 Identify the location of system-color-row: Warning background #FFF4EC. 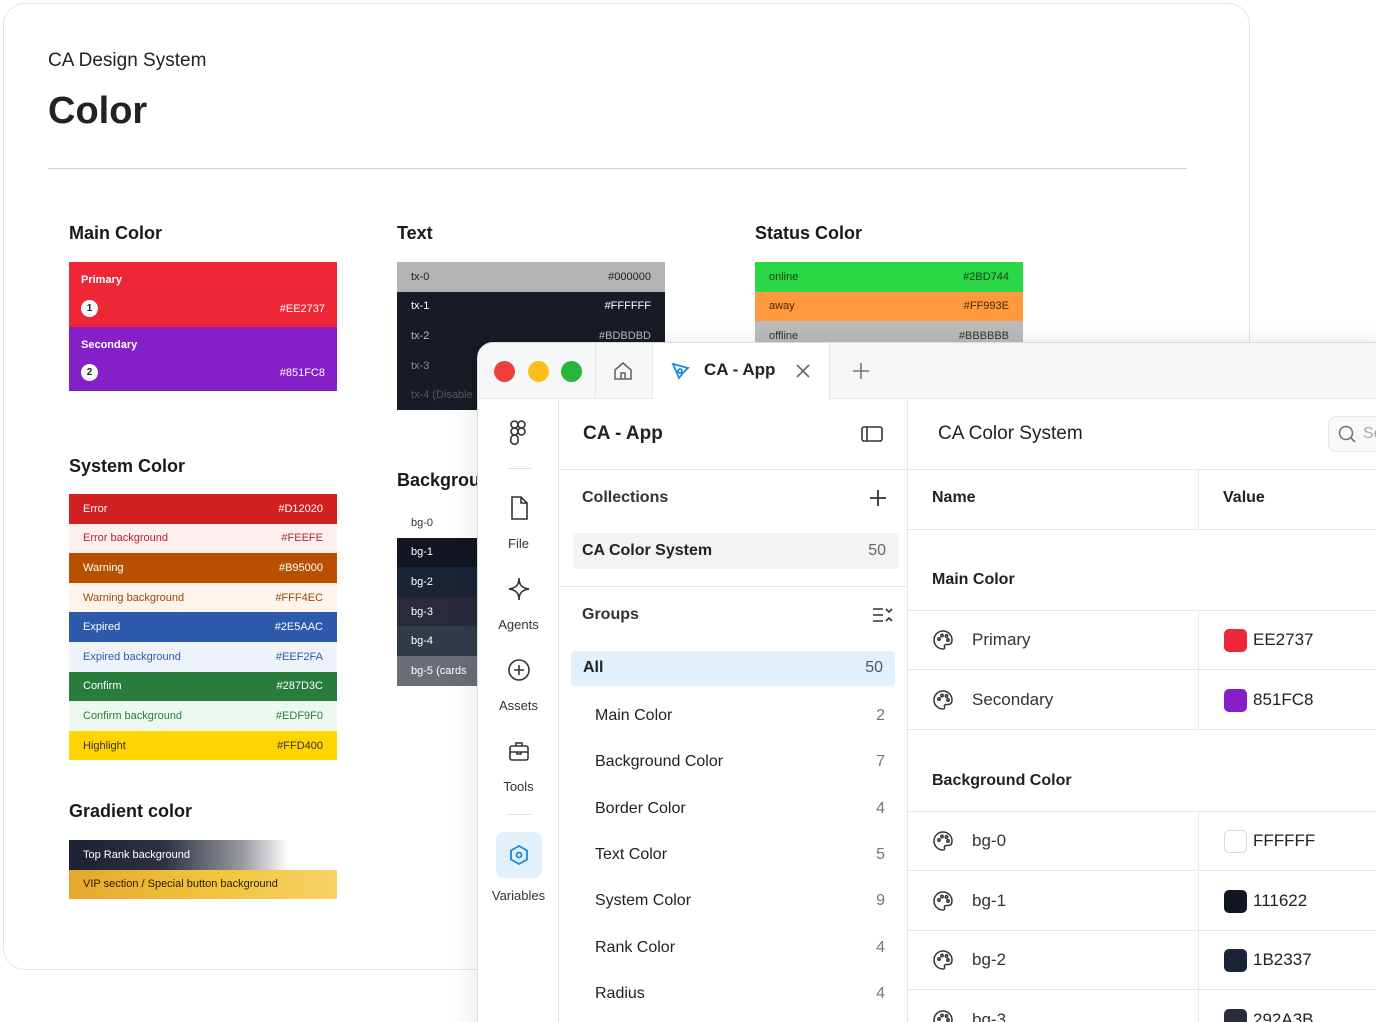
(203, 597).